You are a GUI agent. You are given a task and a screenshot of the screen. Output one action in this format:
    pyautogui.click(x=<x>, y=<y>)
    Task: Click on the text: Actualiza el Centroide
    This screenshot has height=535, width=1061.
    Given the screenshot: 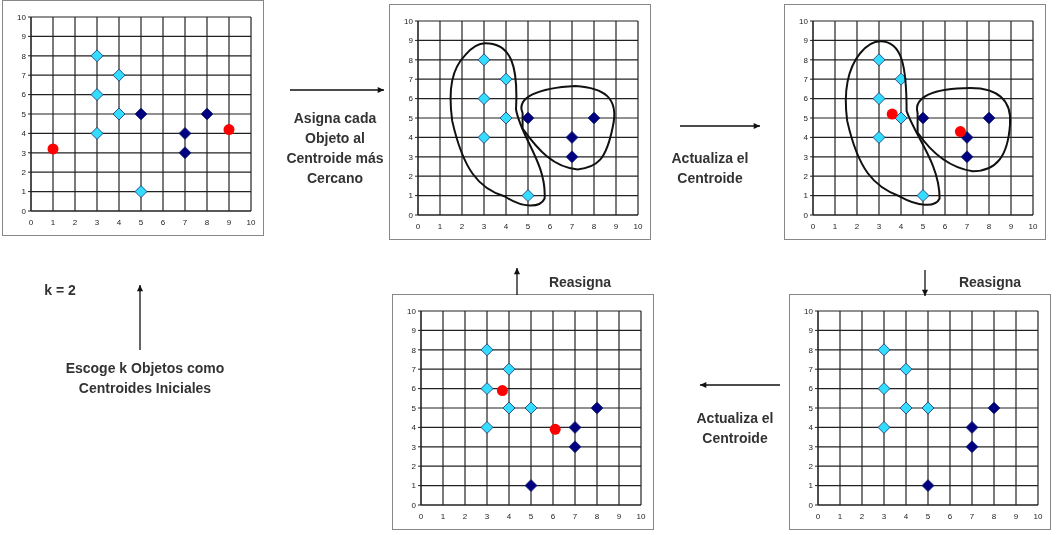 What is the action you would take?
    pyautogui.click(x=735, y=428)
    